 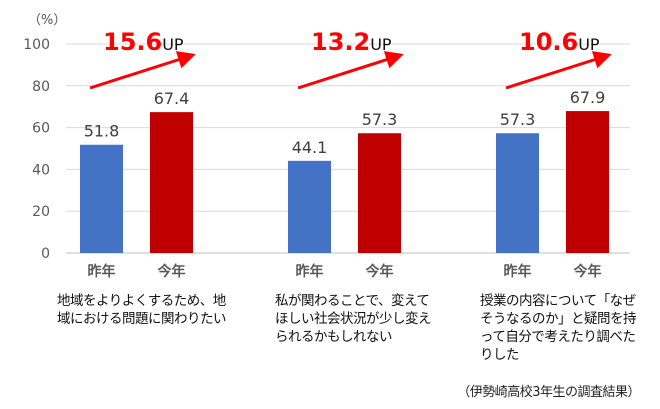 What do you see at coordinates (132, 42) in the screenshot?
I see `increase-value: 15.6` at bounding box center [132, 42].